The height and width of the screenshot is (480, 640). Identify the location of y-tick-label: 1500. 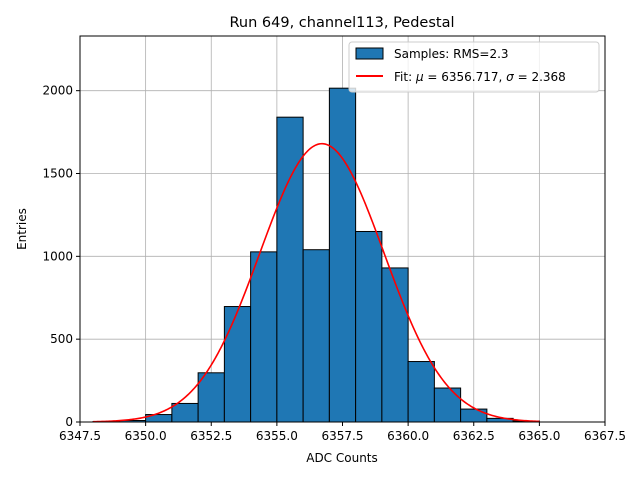
(57, 174).